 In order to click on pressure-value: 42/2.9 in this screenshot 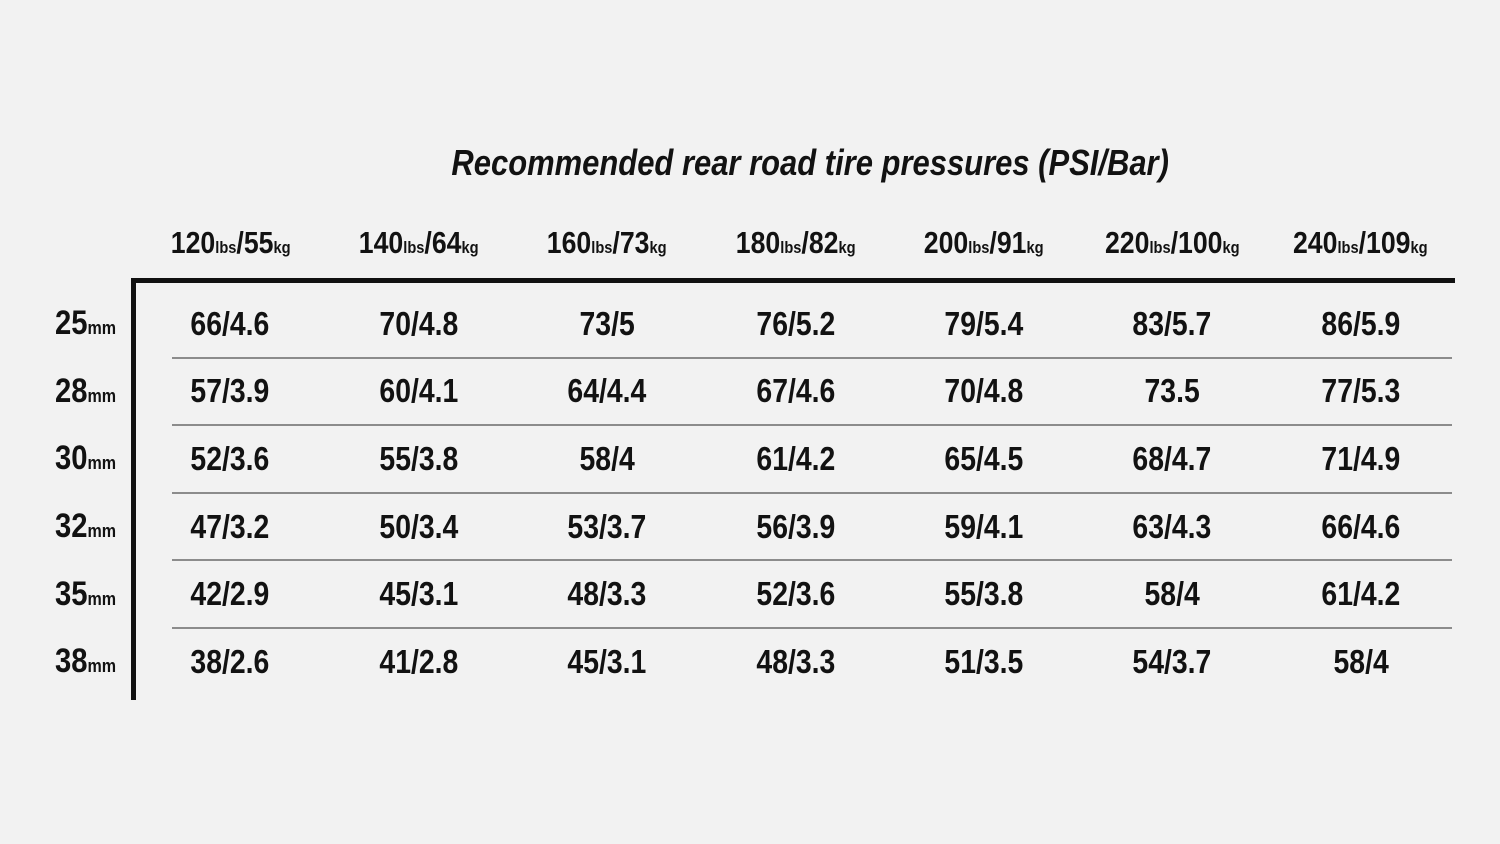, I will do `click(230, 594)`.